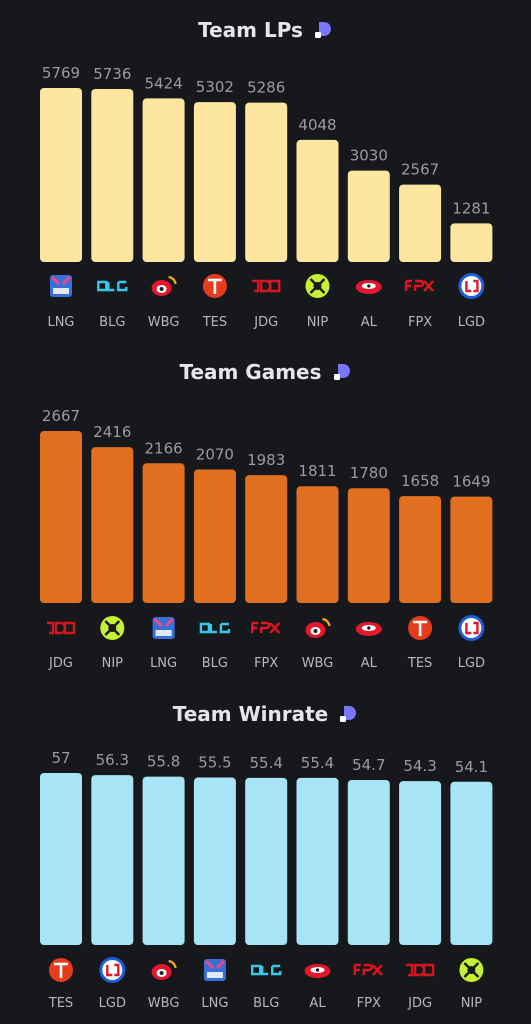  What do you see at coordinates (112, 760) in the screenshot?
I see `value-label: 56.3` at bounding box center [112, 760].